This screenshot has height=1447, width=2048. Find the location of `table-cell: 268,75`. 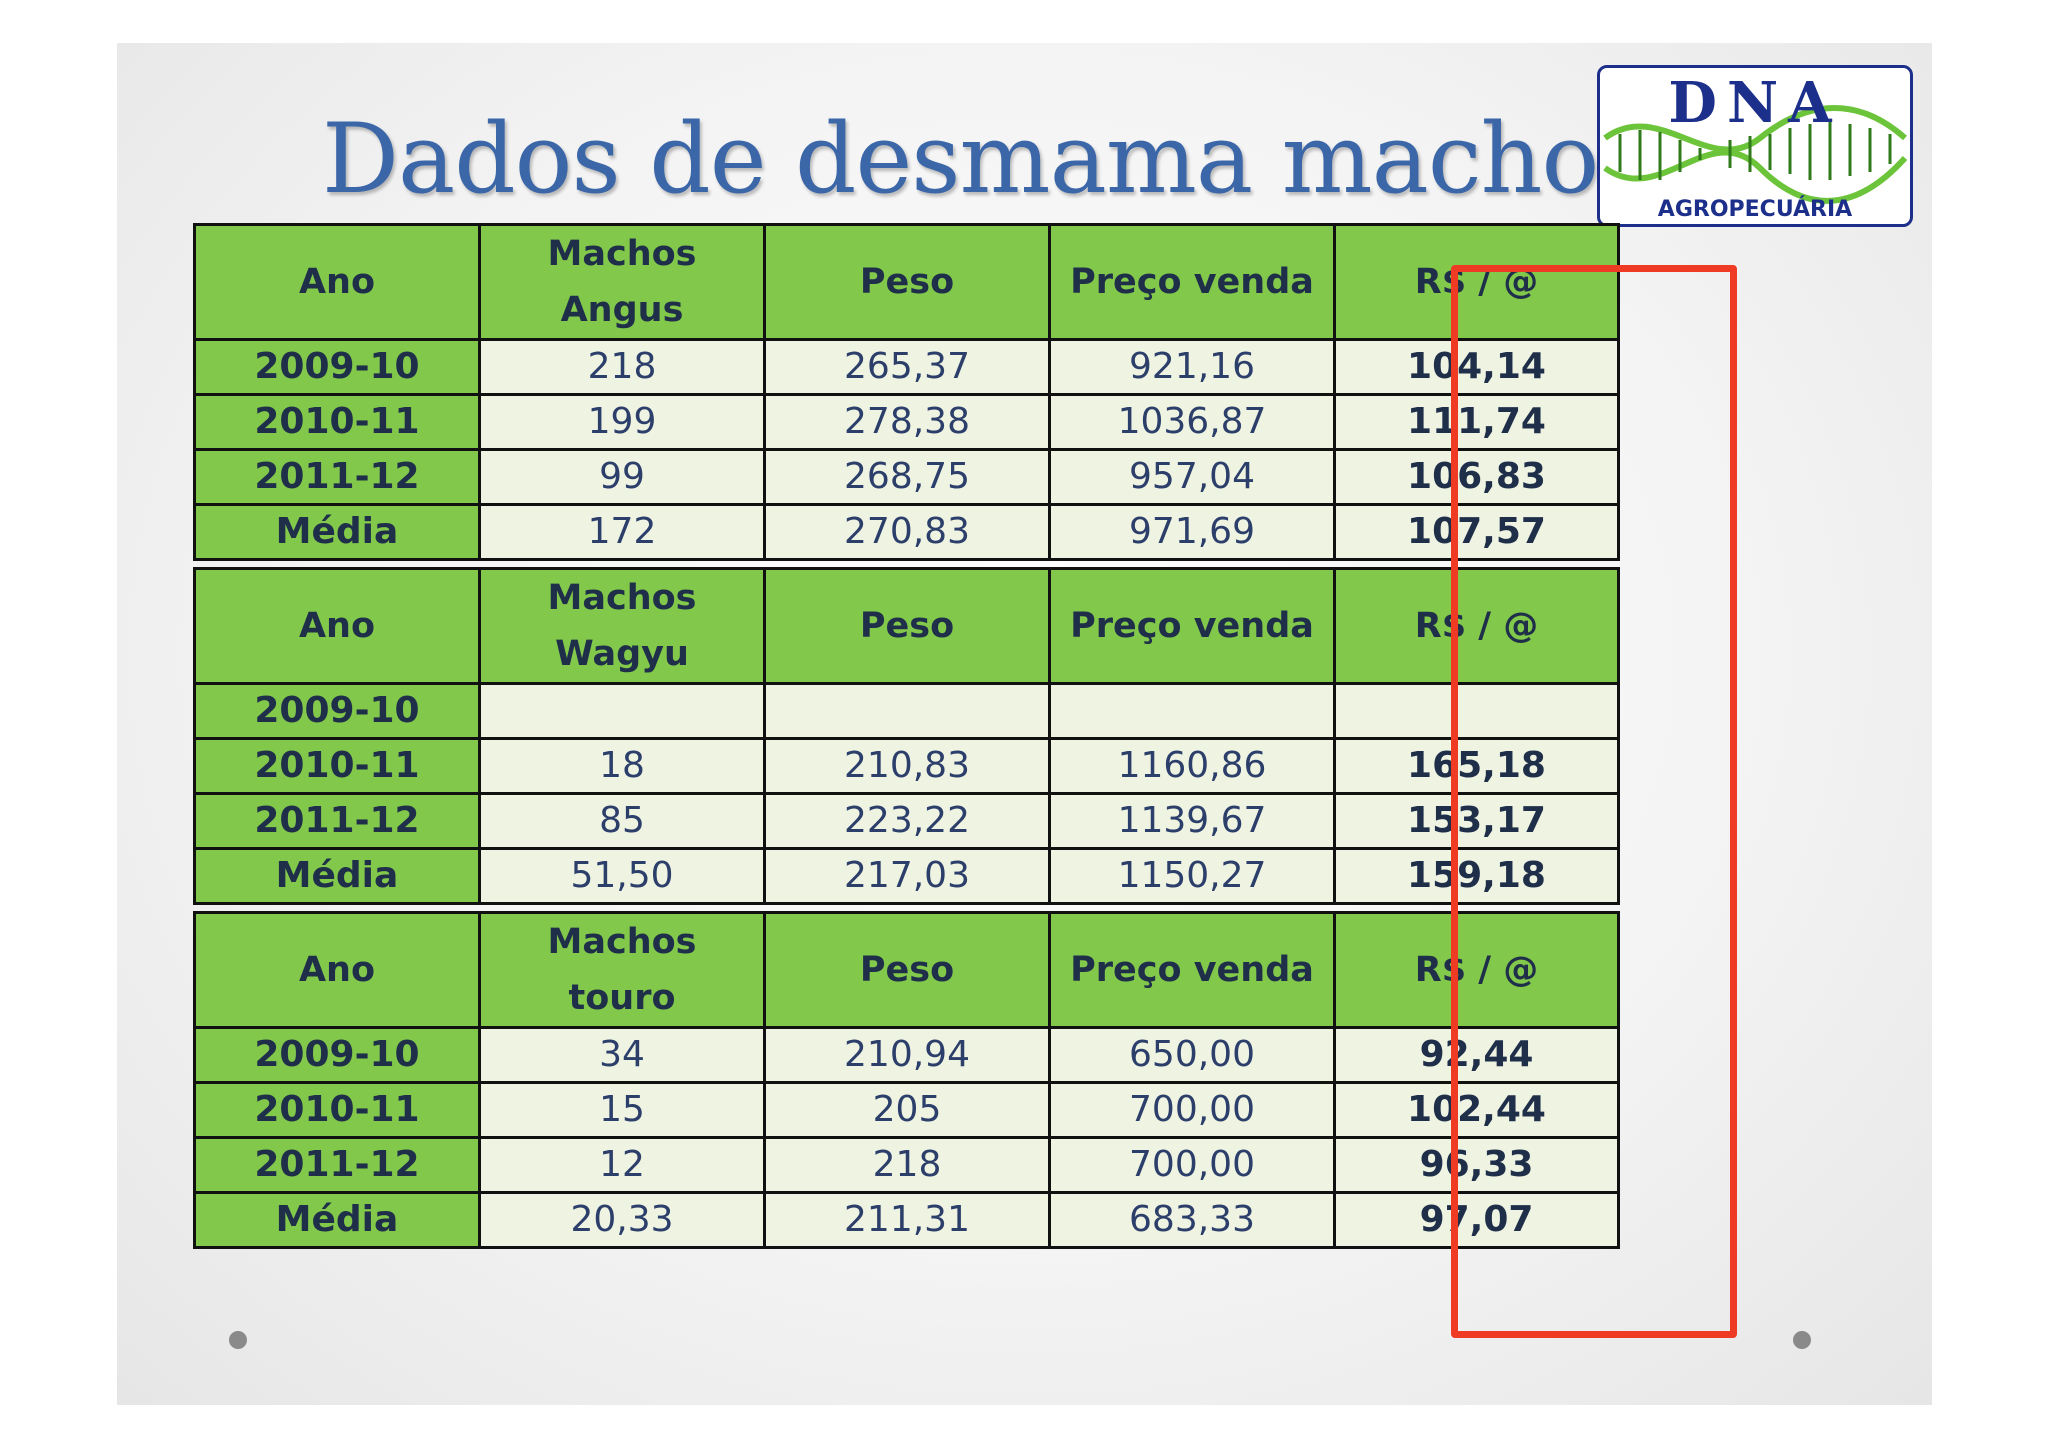

table-cell: 268,75 is located at coordinates (907, 477).